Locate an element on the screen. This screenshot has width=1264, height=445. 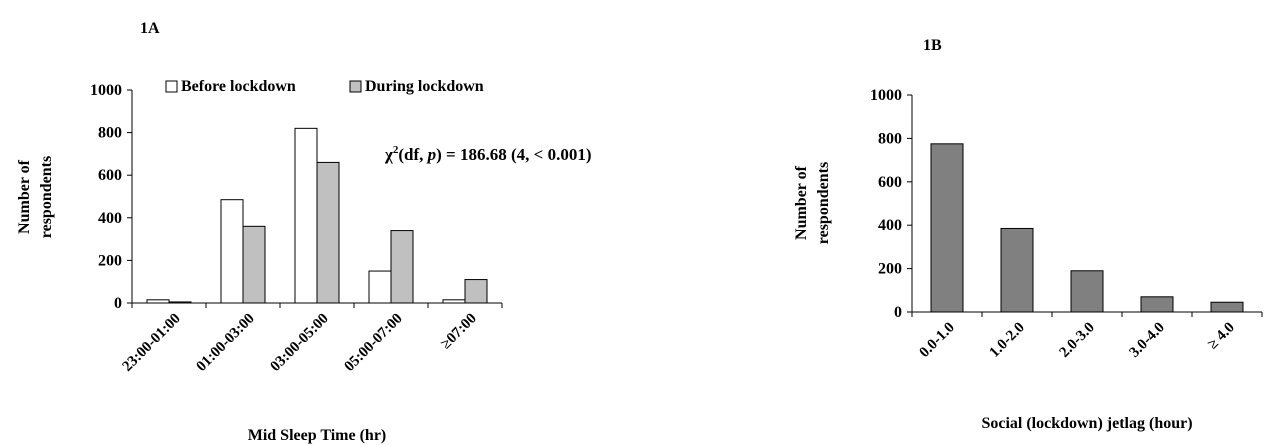
legend-swatch-before is located at coordinates (171, 86).